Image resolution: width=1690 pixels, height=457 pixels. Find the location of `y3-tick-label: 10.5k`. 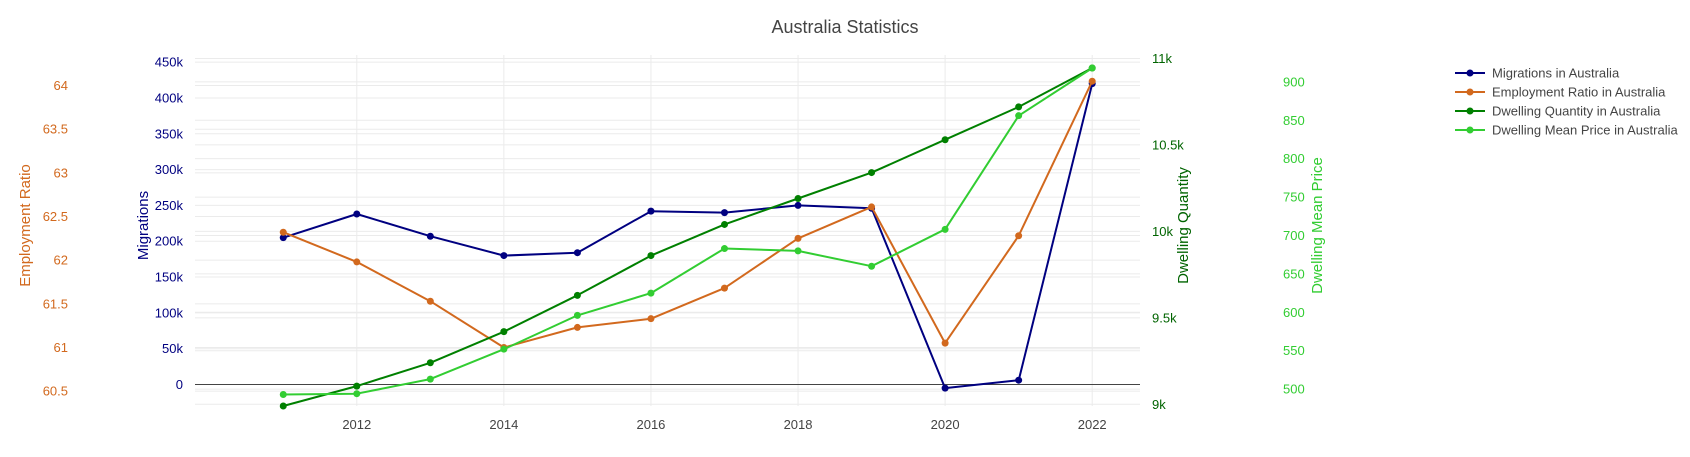

y3-tick-label: 10.5k is located at coordinates (1168, 144).